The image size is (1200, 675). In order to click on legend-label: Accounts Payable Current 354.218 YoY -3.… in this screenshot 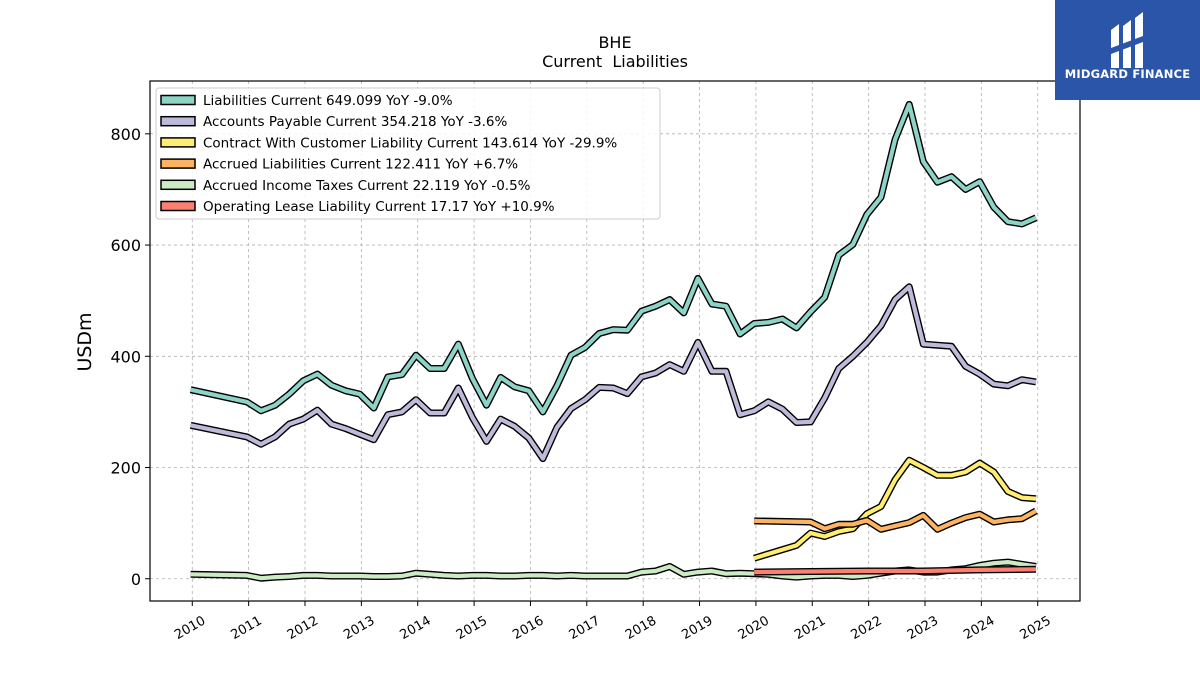, I will do `click(355, 122)`.